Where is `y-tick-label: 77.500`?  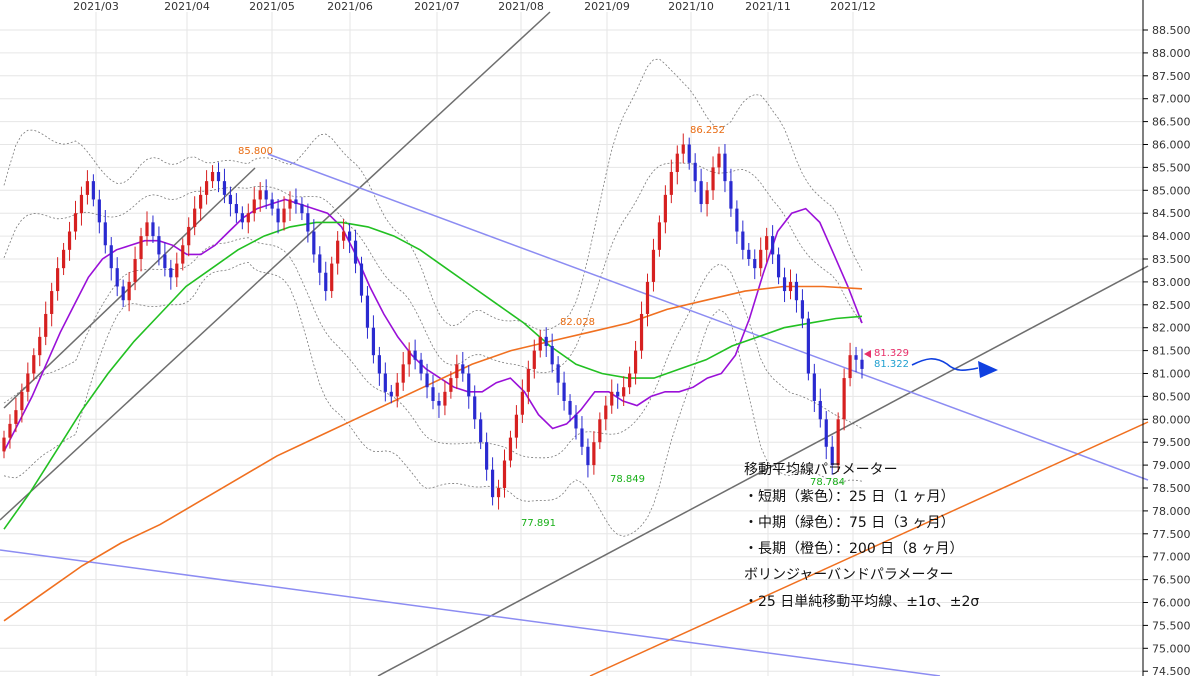 y-tick-label: 77.500 is located at coordinates (1171, 534).